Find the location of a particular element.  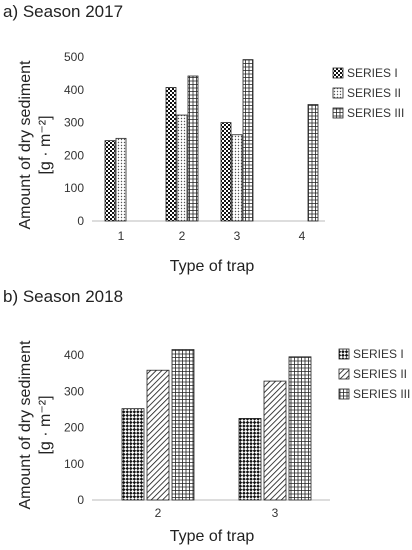

y-tick-label: 500 is located at coordinates (74, 57).